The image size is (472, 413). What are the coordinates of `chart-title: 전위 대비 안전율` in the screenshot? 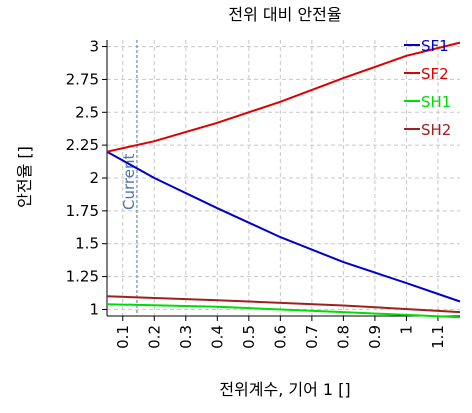 It's located at (284, 14).